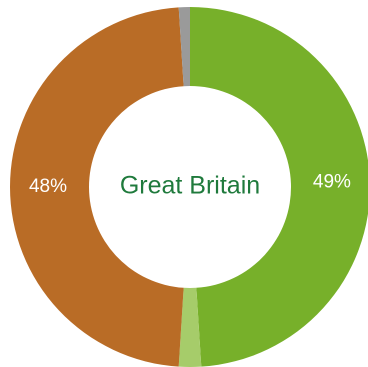 This screenshot has width=368, height=367. I want to click on slice-value-label-3: 48%, so click(48, 186).